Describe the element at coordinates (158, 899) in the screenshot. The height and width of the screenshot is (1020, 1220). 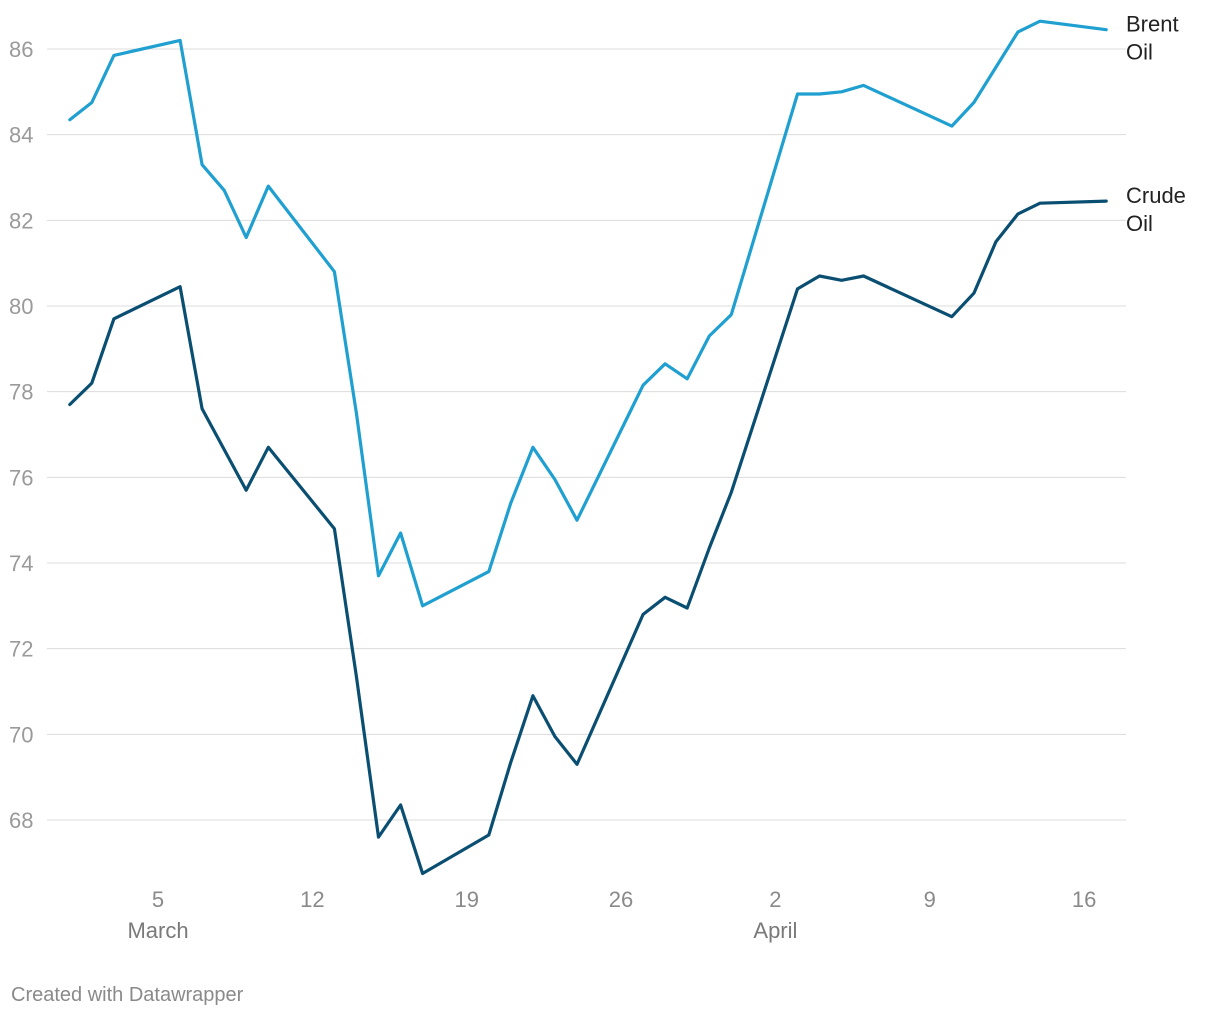
I see `x-tick-label: 5` at that location.